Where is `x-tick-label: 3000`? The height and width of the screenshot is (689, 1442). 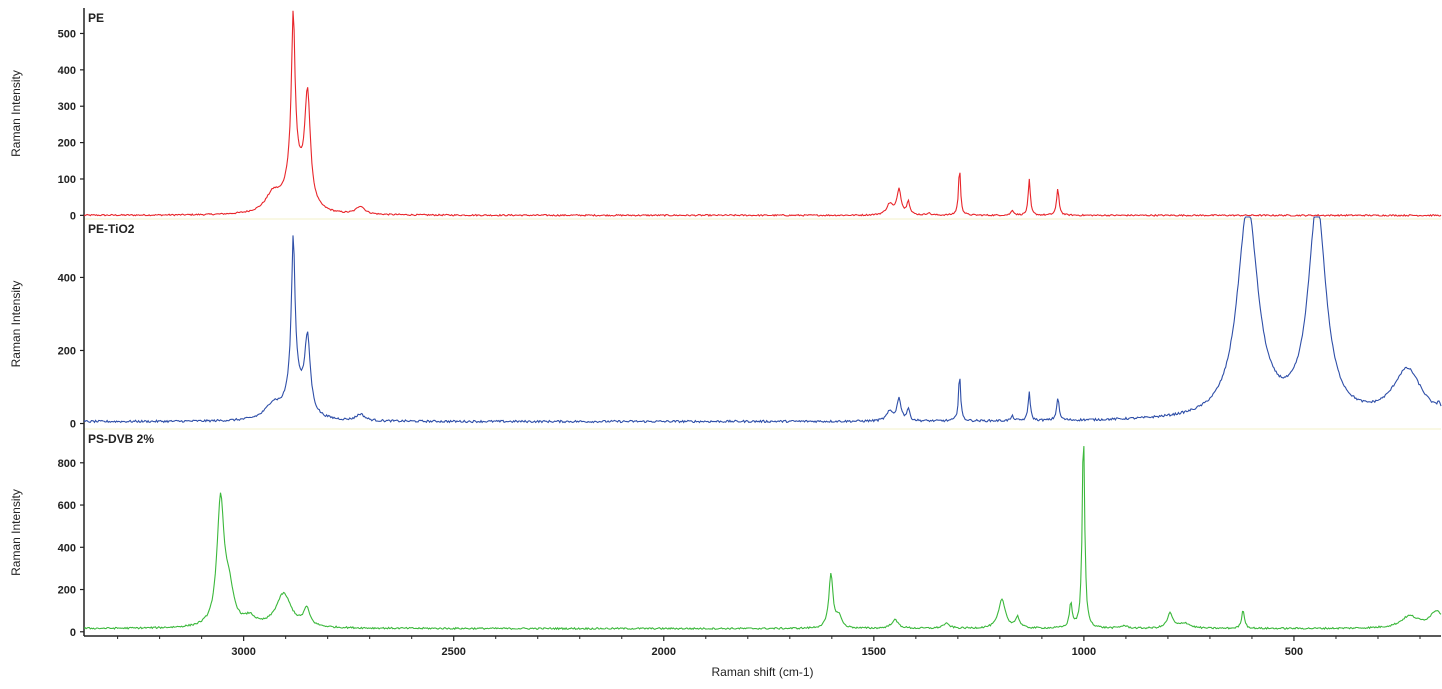
x-tick-label: 3000 is located at coordinates (243, 652).